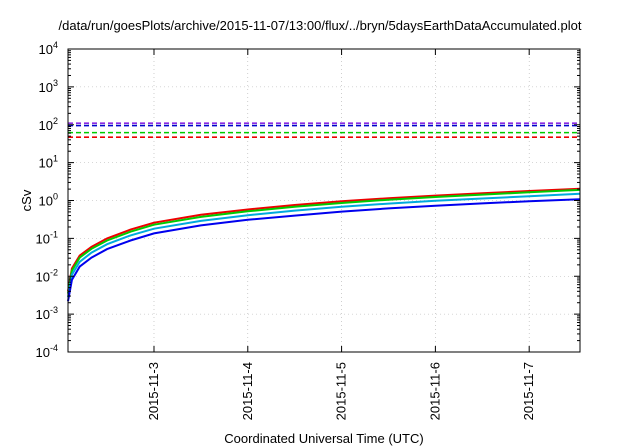 This screenshot has width=640, height=448. I want to click on y-tick-label: 10¹, so click(48, 162).